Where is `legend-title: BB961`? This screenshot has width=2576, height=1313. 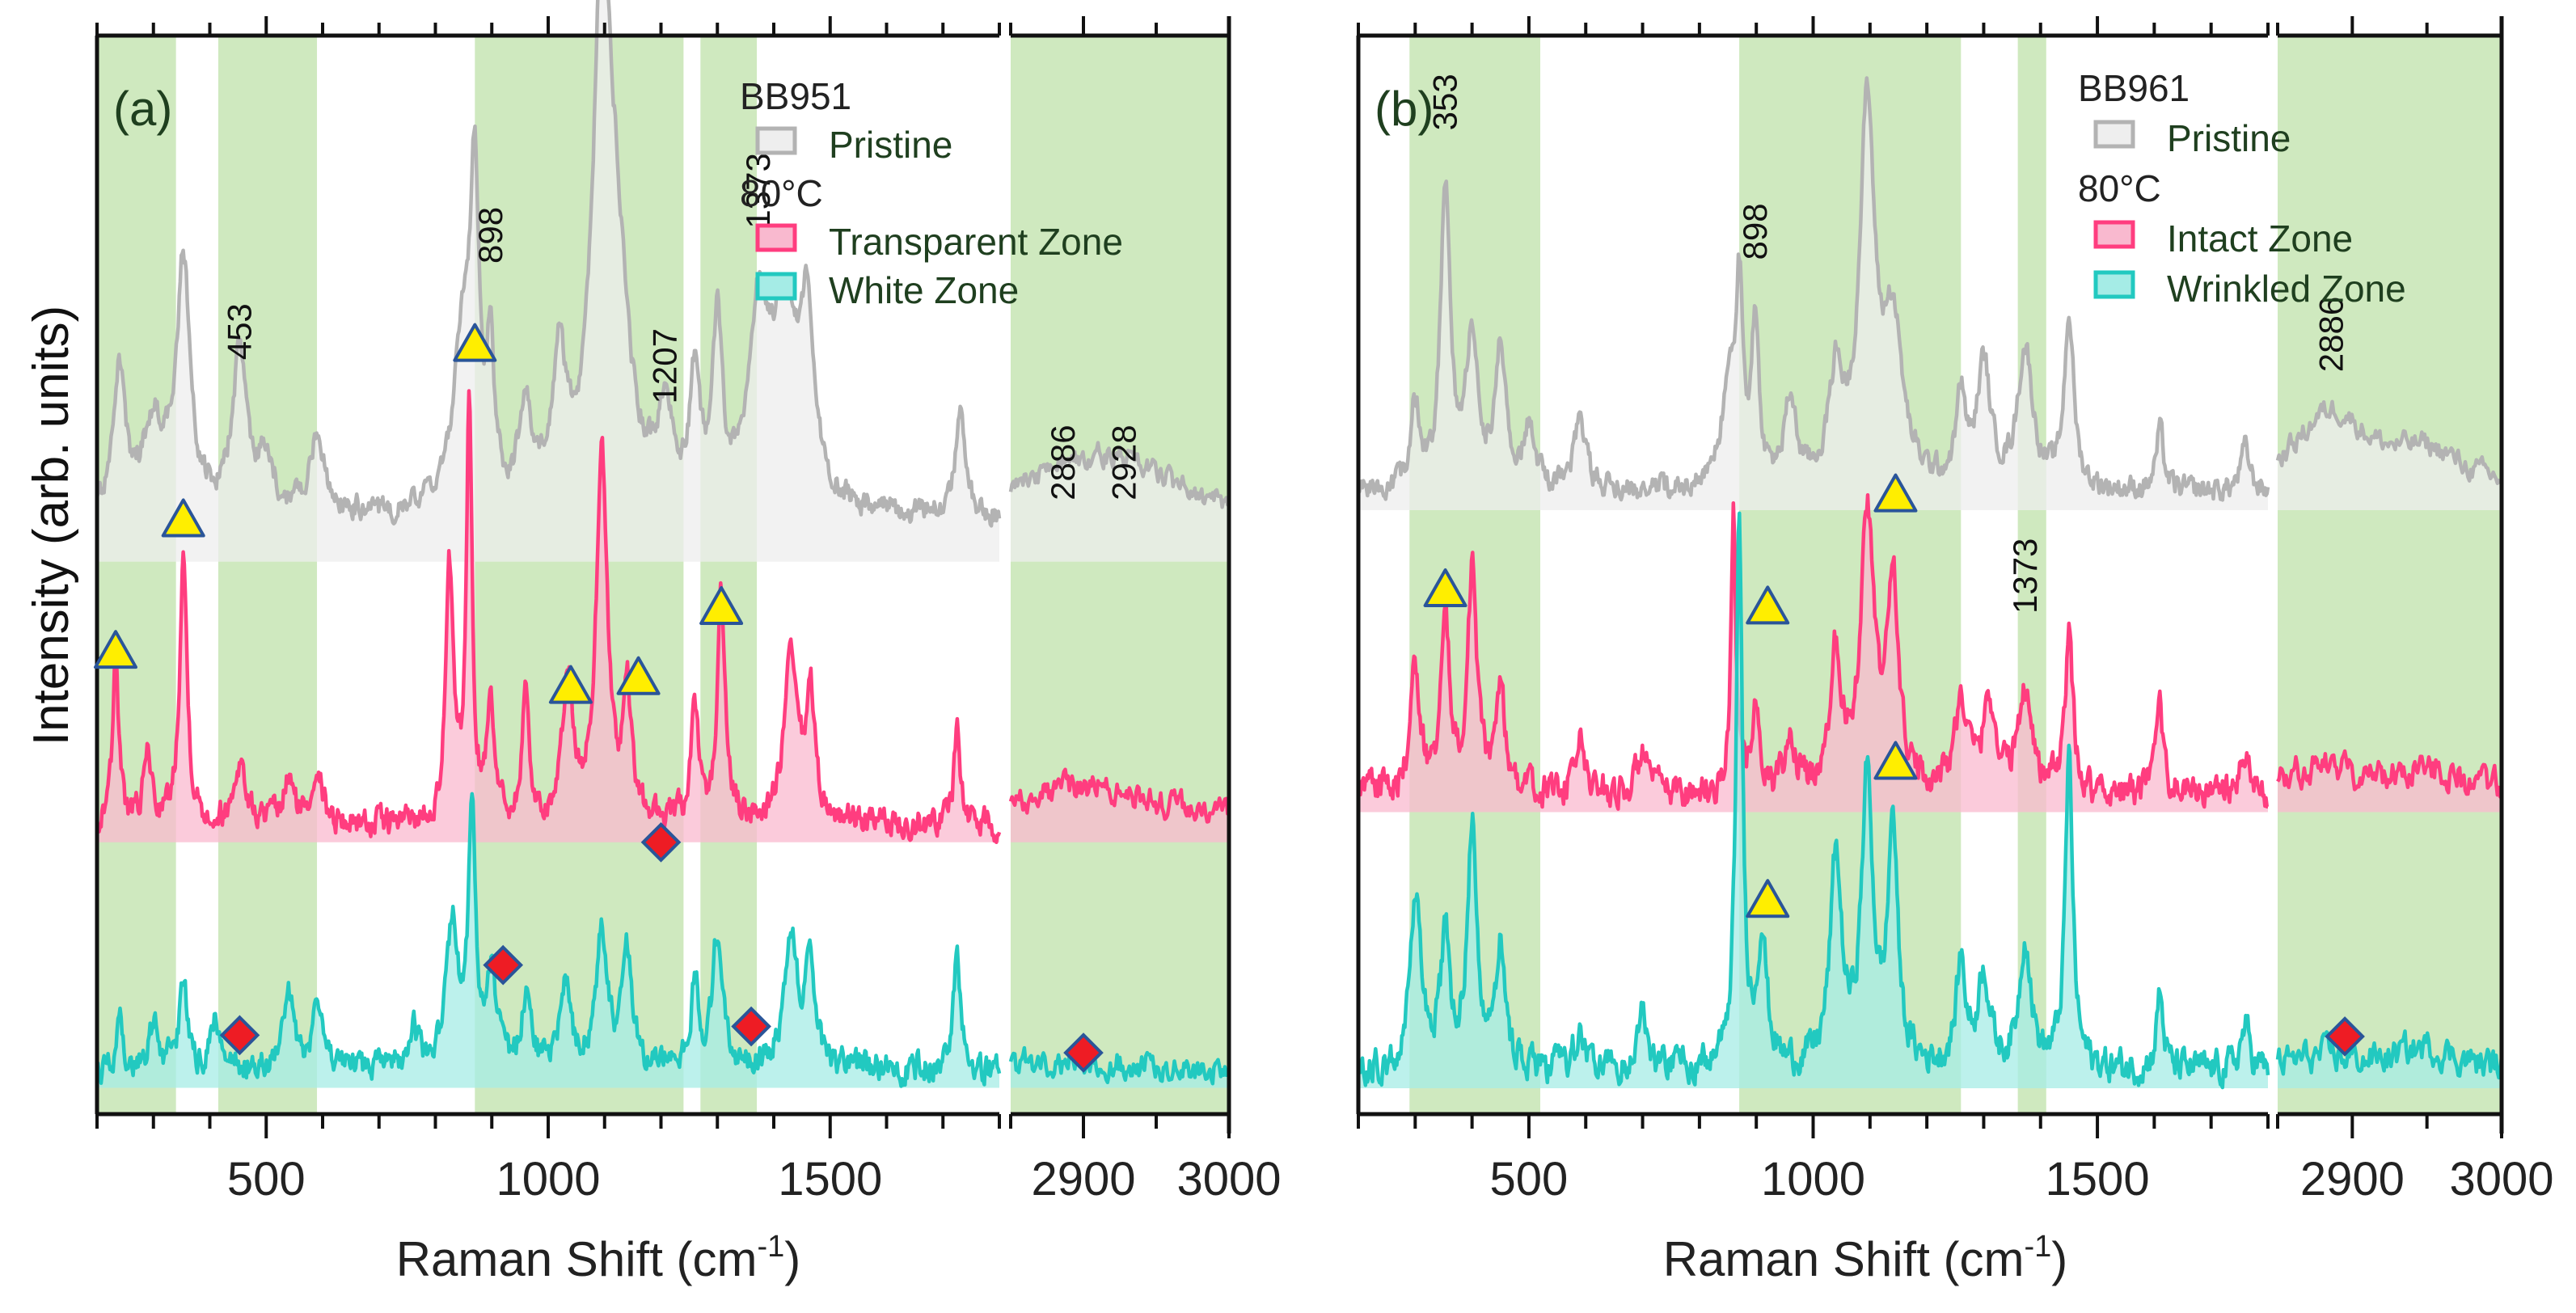 legend-title: BB961 is located at coordinates (2134, 88).